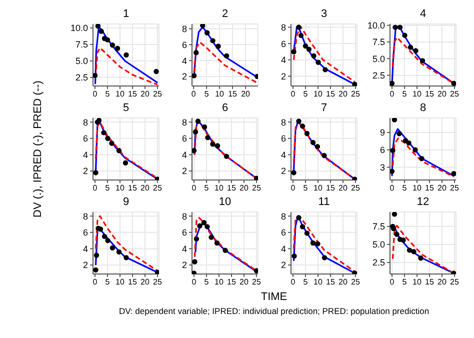 This screenshot has width=474, height=338. What do you see at coordinates (126, 108) in the screenshot?
I see `chart-title: 5` at bounding box center [126, 108].